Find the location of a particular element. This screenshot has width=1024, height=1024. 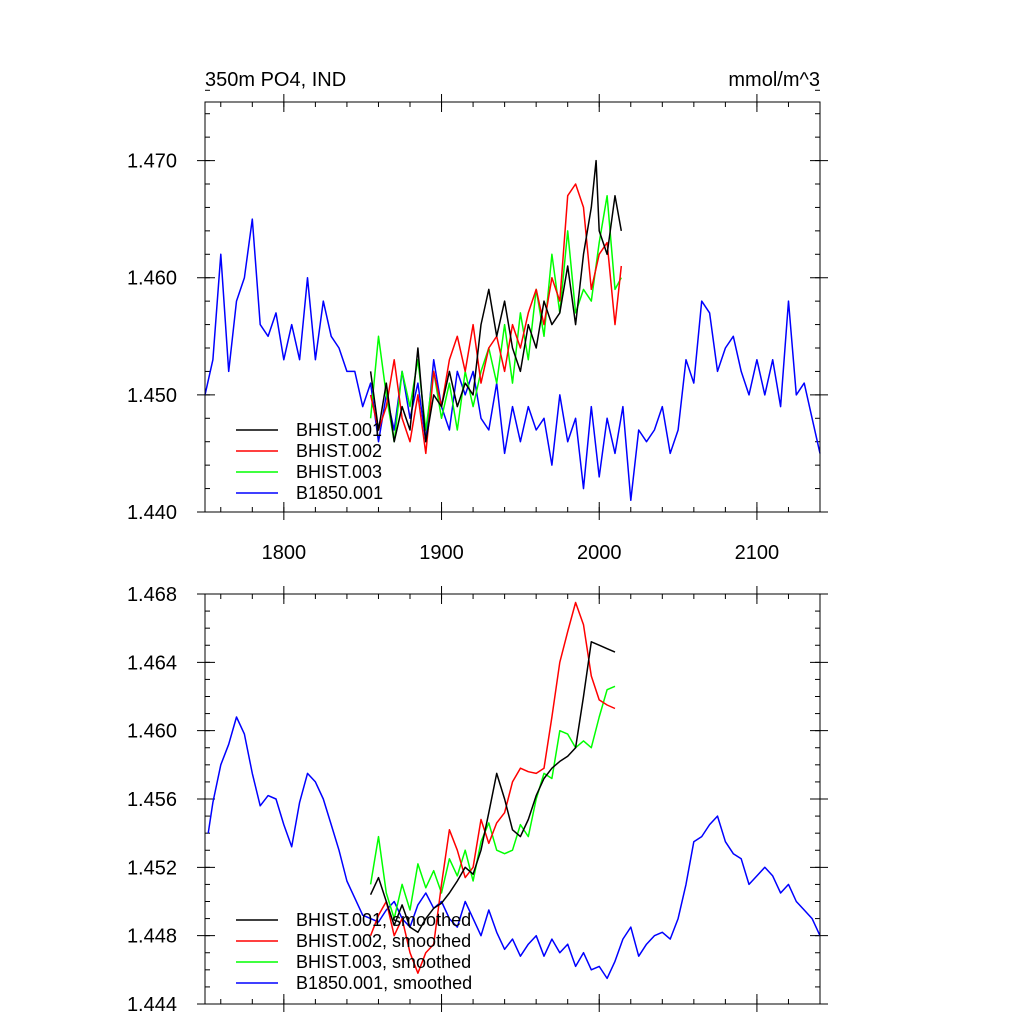

y-tick-label: 1.464 is located at coordinates (152, 663).